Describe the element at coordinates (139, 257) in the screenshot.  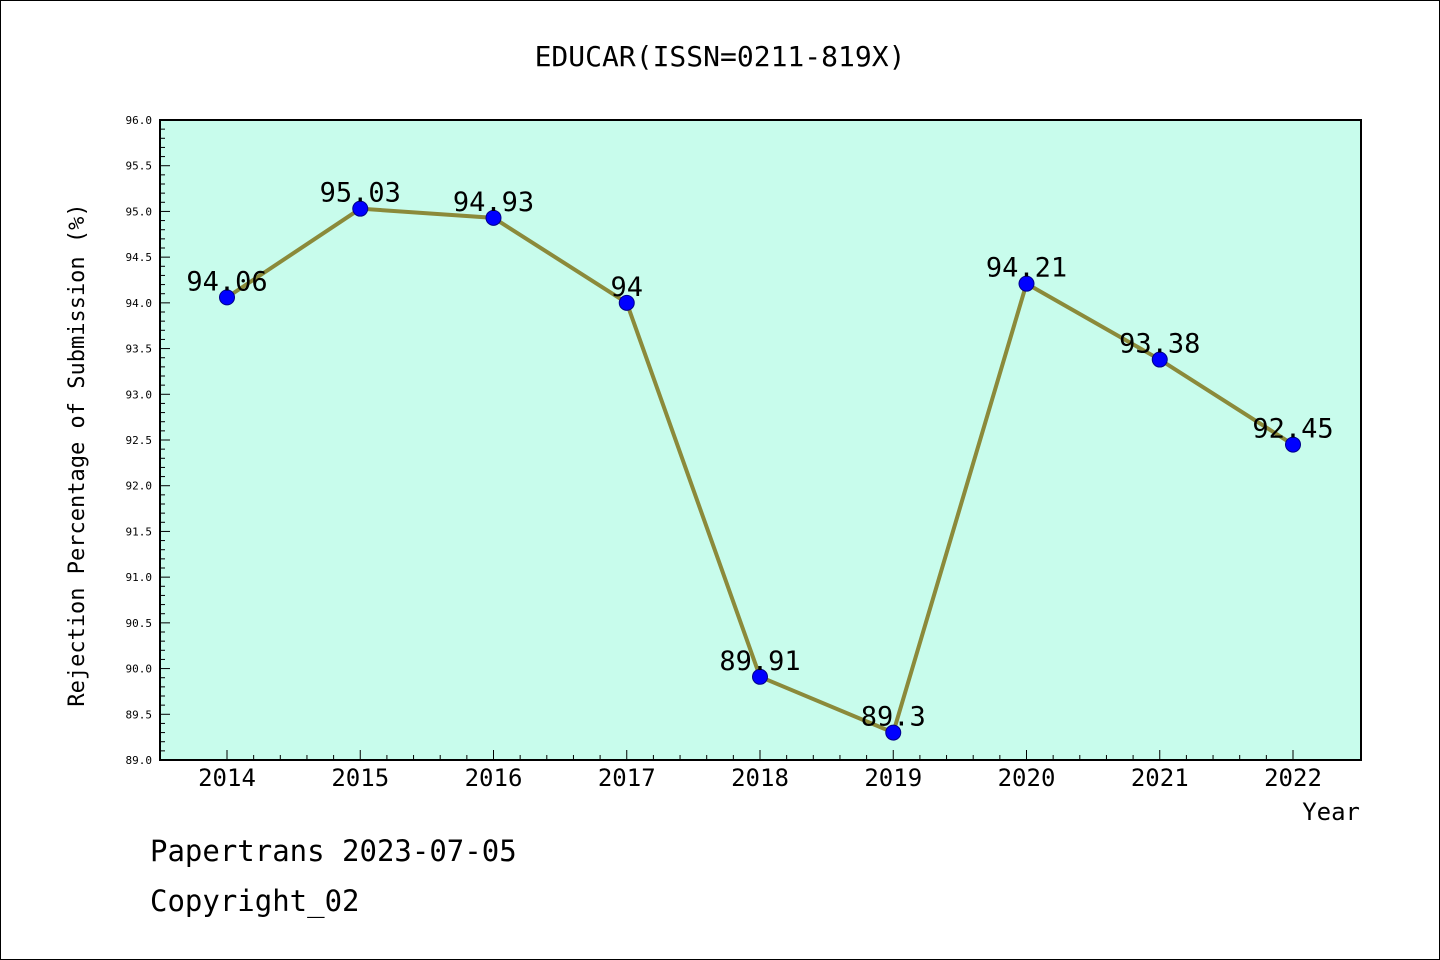
I see `y-tick-label: 94.5` at that location.